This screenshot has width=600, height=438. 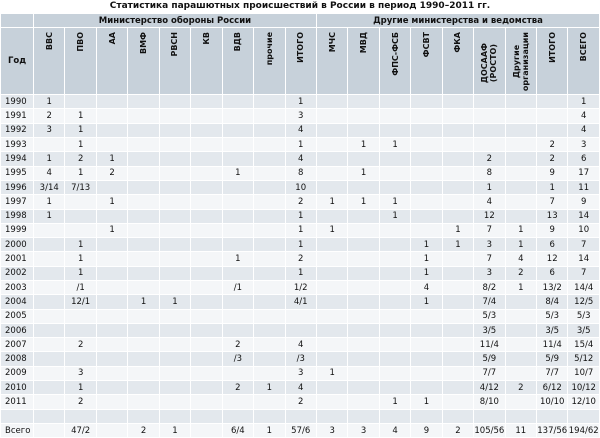 I want to click on cell: 194/62, so click(x=583, y=430).